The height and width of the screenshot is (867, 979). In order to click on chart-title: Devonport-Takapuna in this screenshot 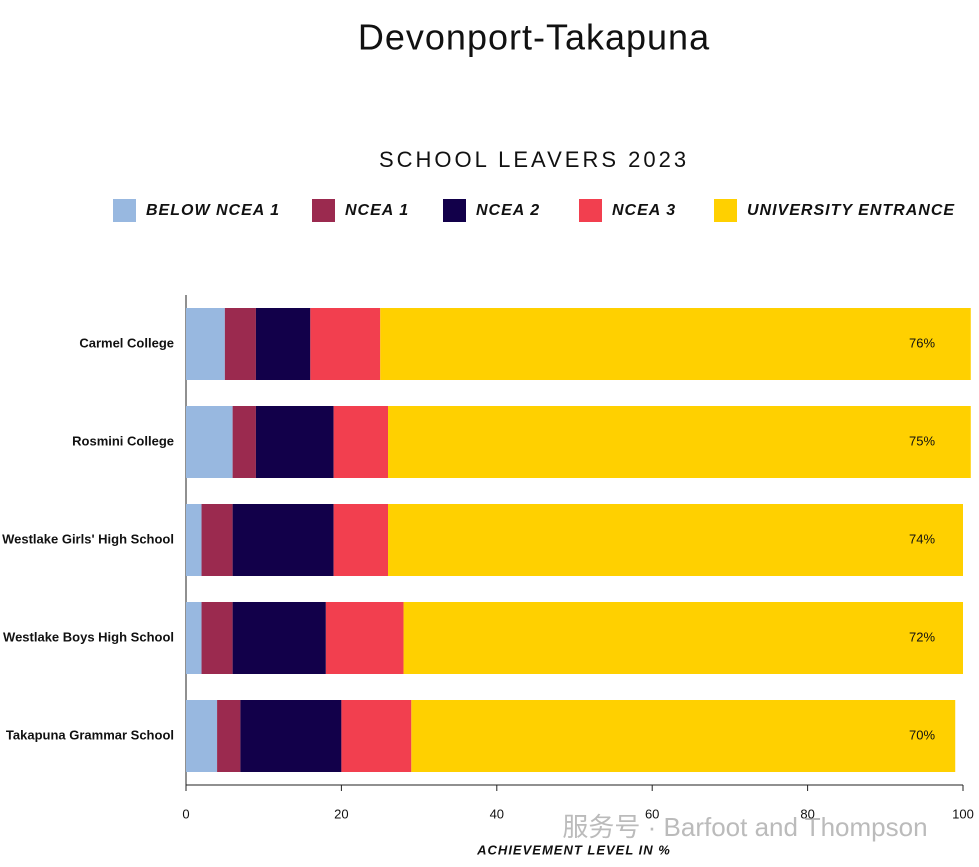, I will do `click(534, 37)`.